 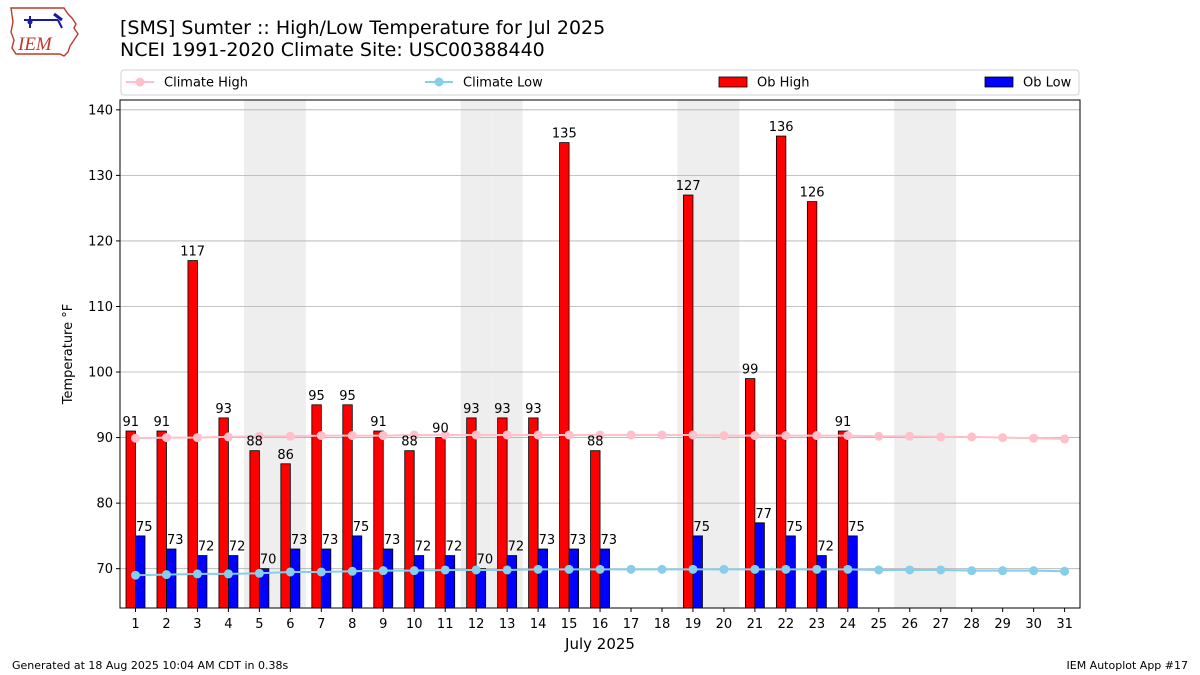 What do you see at coordinates (817, 624) in the screenshot?
I see `x-tick-label: 23` at bounding box center [817, 624].